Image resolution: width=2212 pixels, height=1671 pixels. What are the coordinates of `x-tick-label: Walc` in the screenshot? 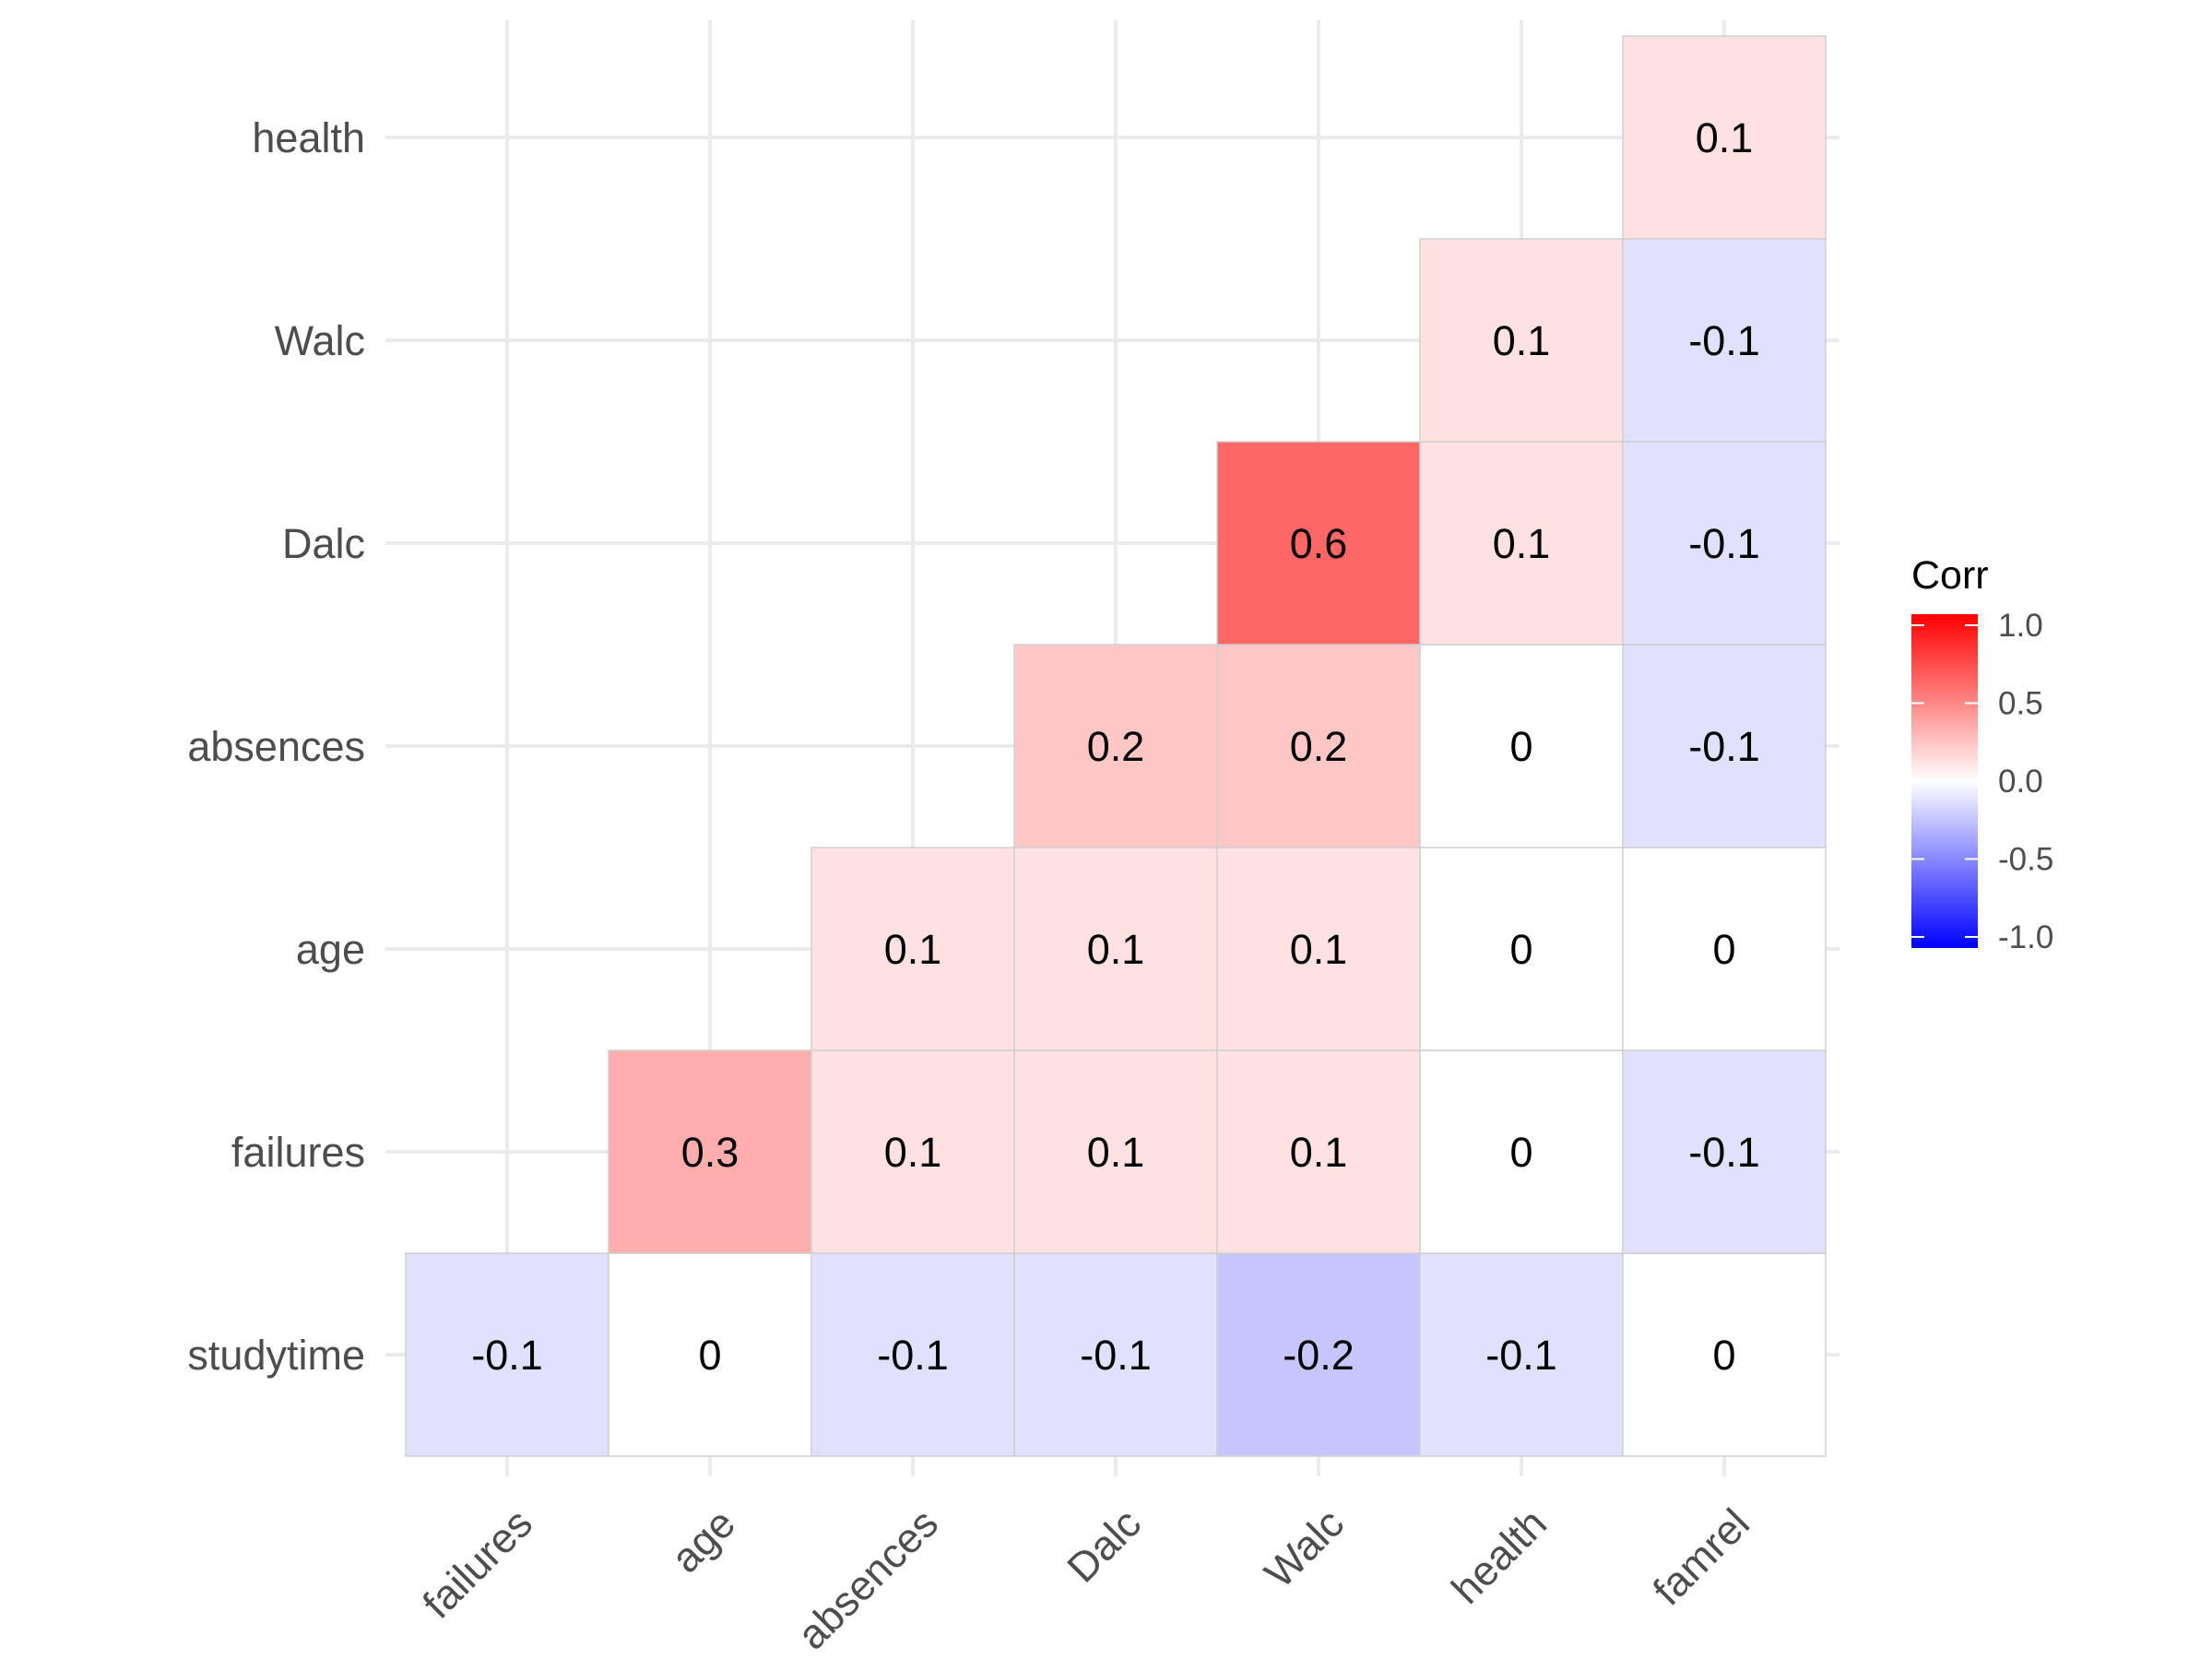 It's located at (1304, 1548).